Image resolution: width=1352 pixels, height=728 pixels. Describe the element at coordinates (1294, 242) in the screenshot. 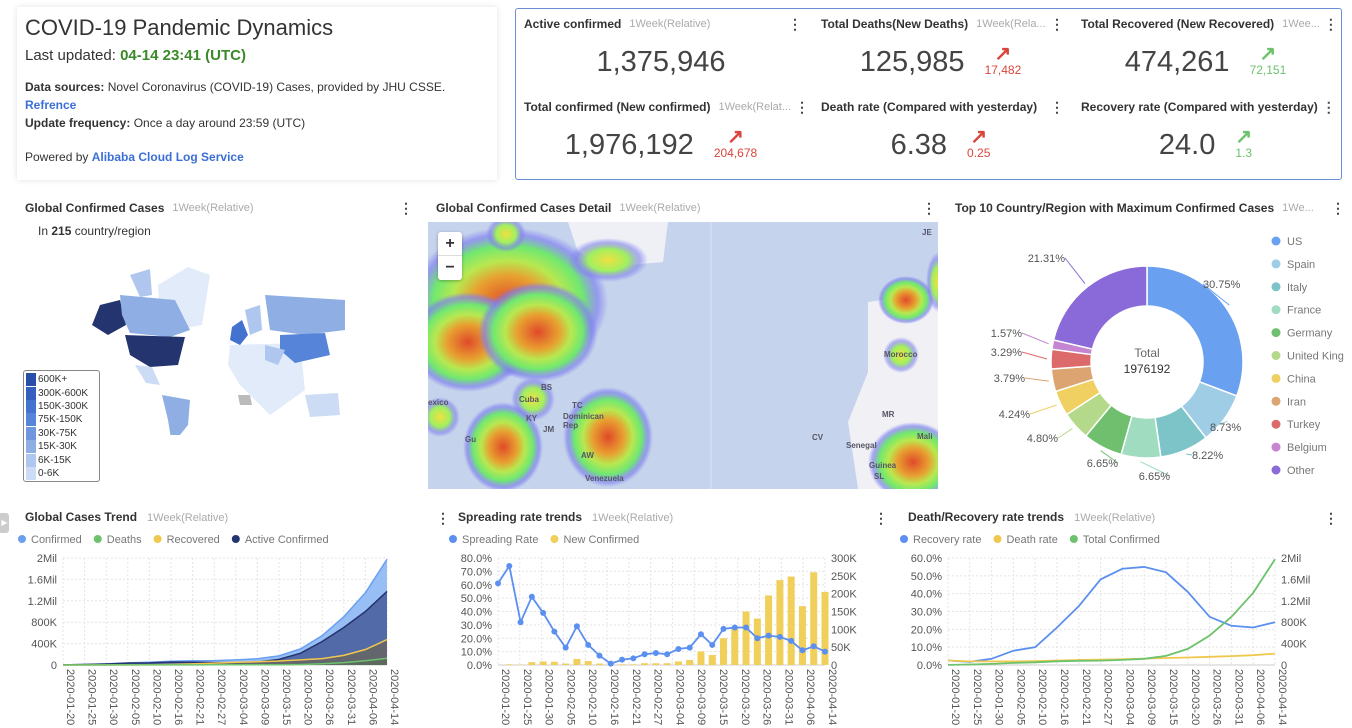

I see `legend-item: US` at that location.